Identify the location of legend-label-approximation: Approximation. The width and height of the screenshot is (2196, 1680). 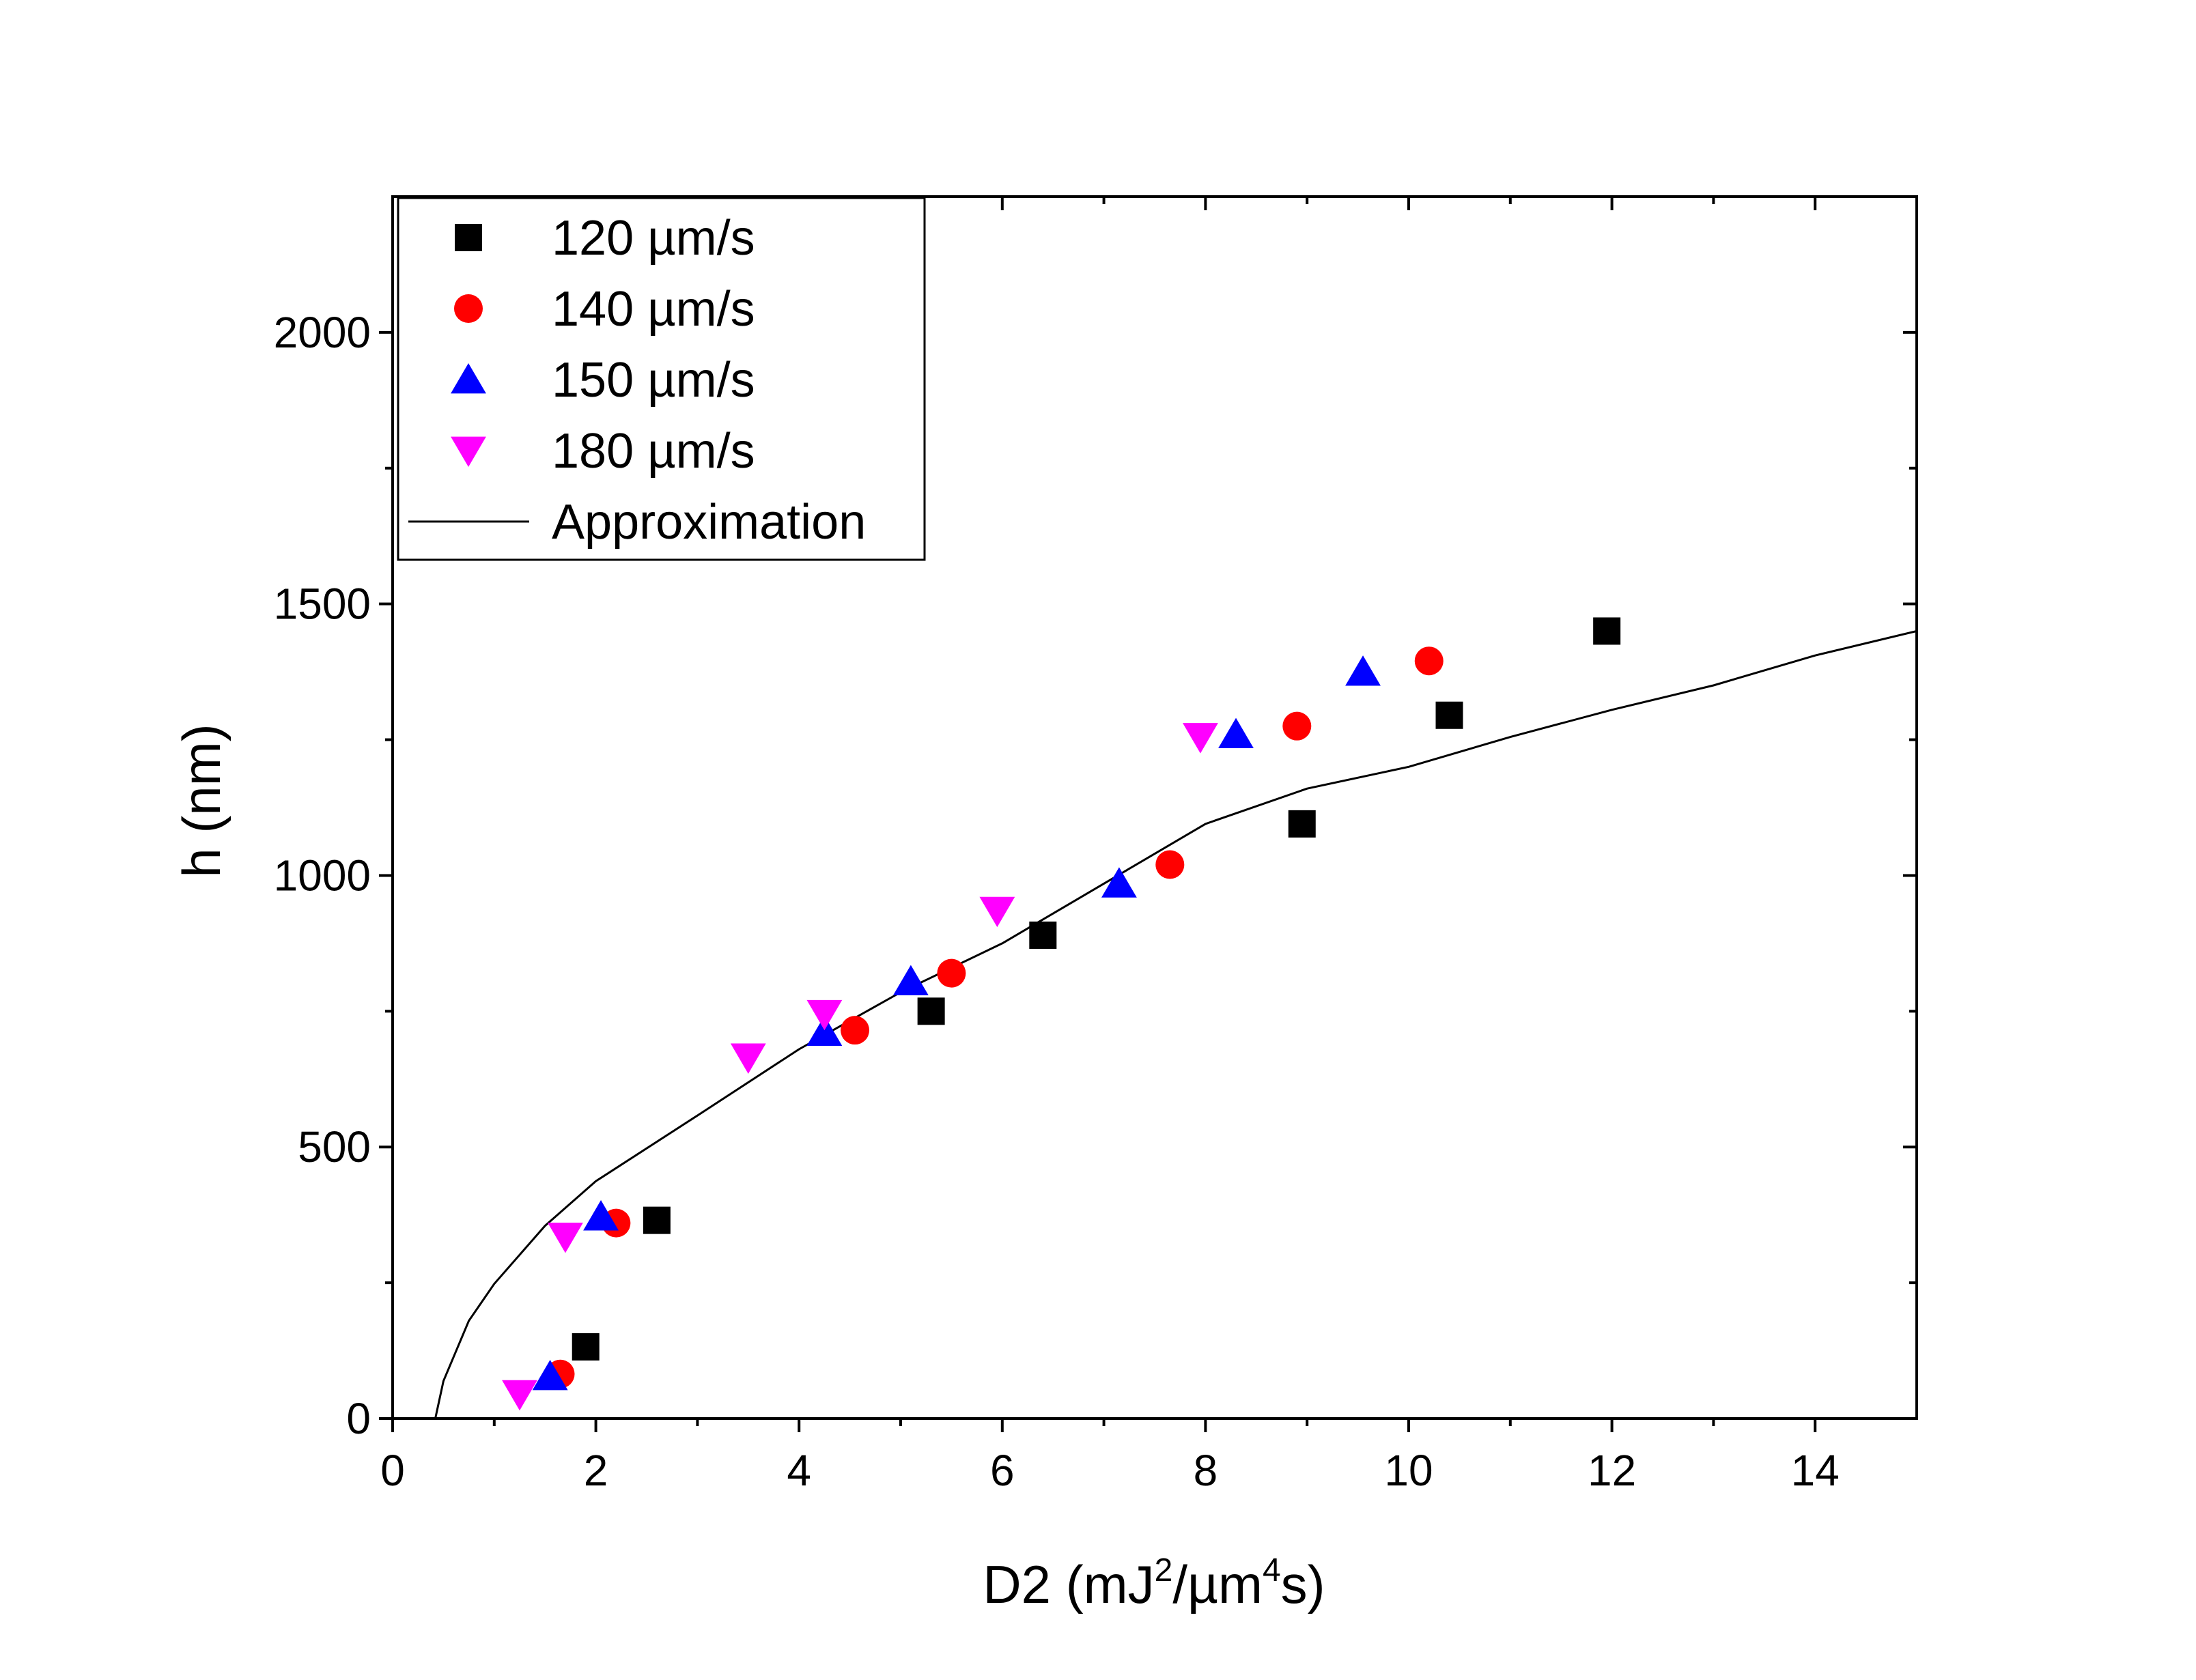
(709, 522).